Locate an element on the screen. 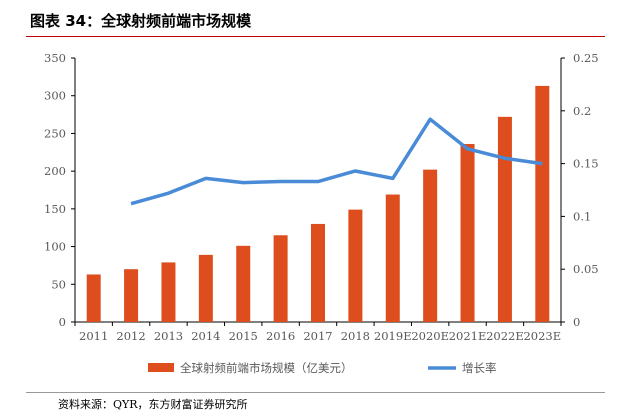 Image resolution: width=625 pixels, height=418 pixels. x-tick-label: 2018 is located at coordinates (355, 336).